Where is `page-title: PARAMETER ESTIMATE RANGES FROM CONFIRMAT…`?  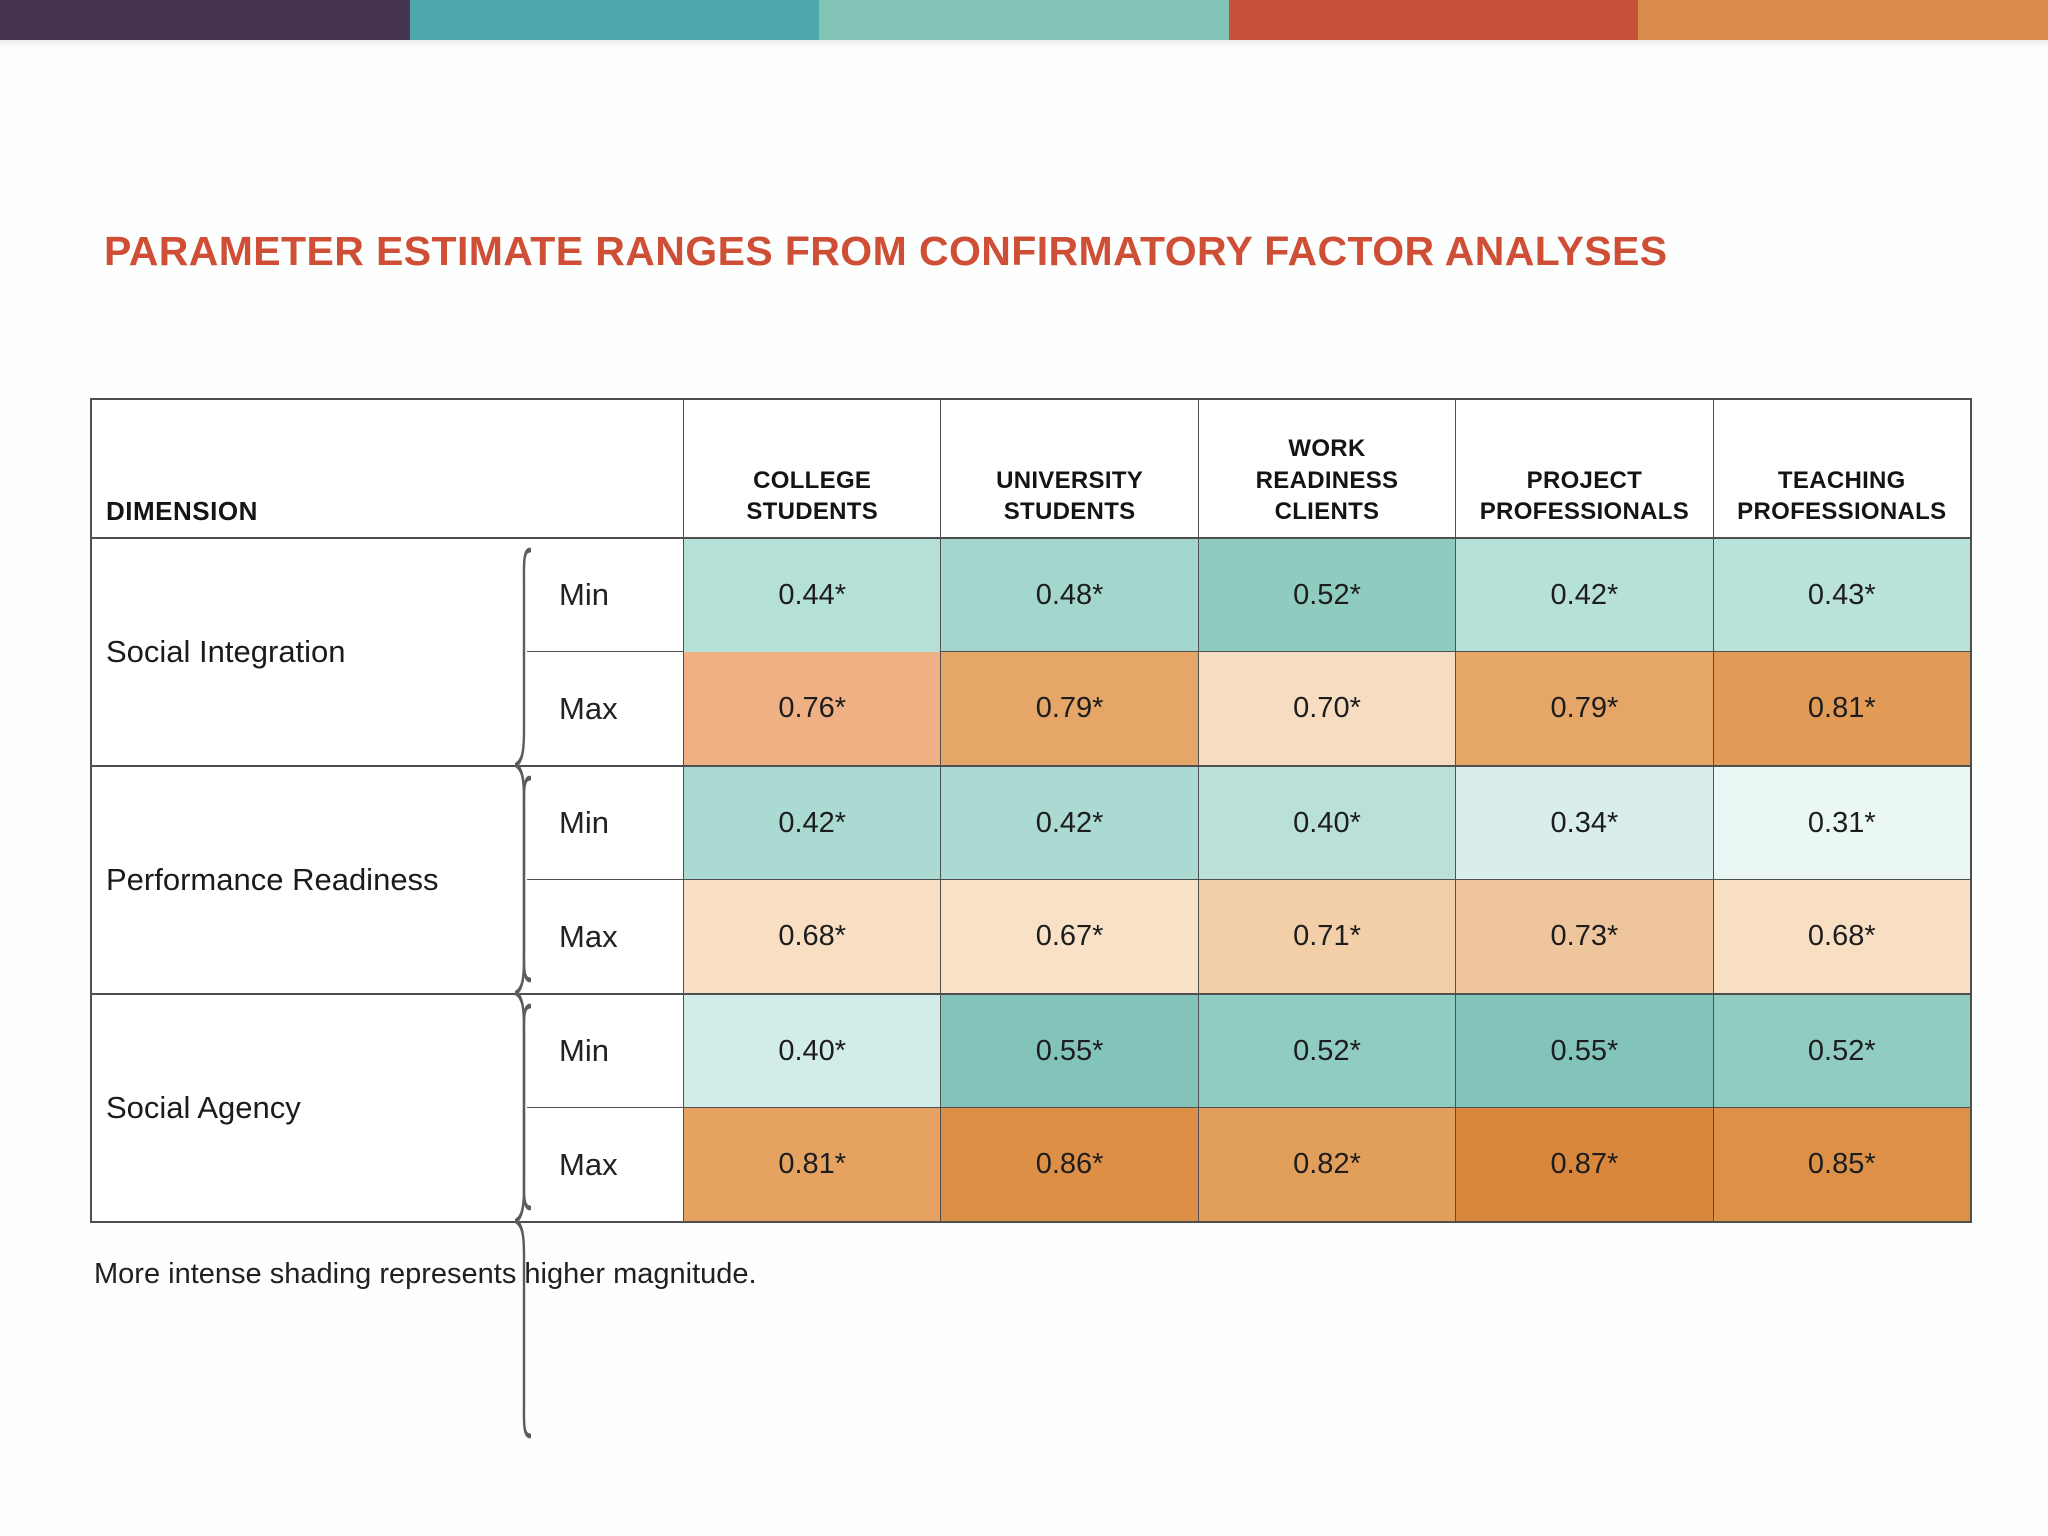
page-title: PARAMETER ESTIMATE RANGES FROM CONFIRMAT… is located at coordinates (886, 251).